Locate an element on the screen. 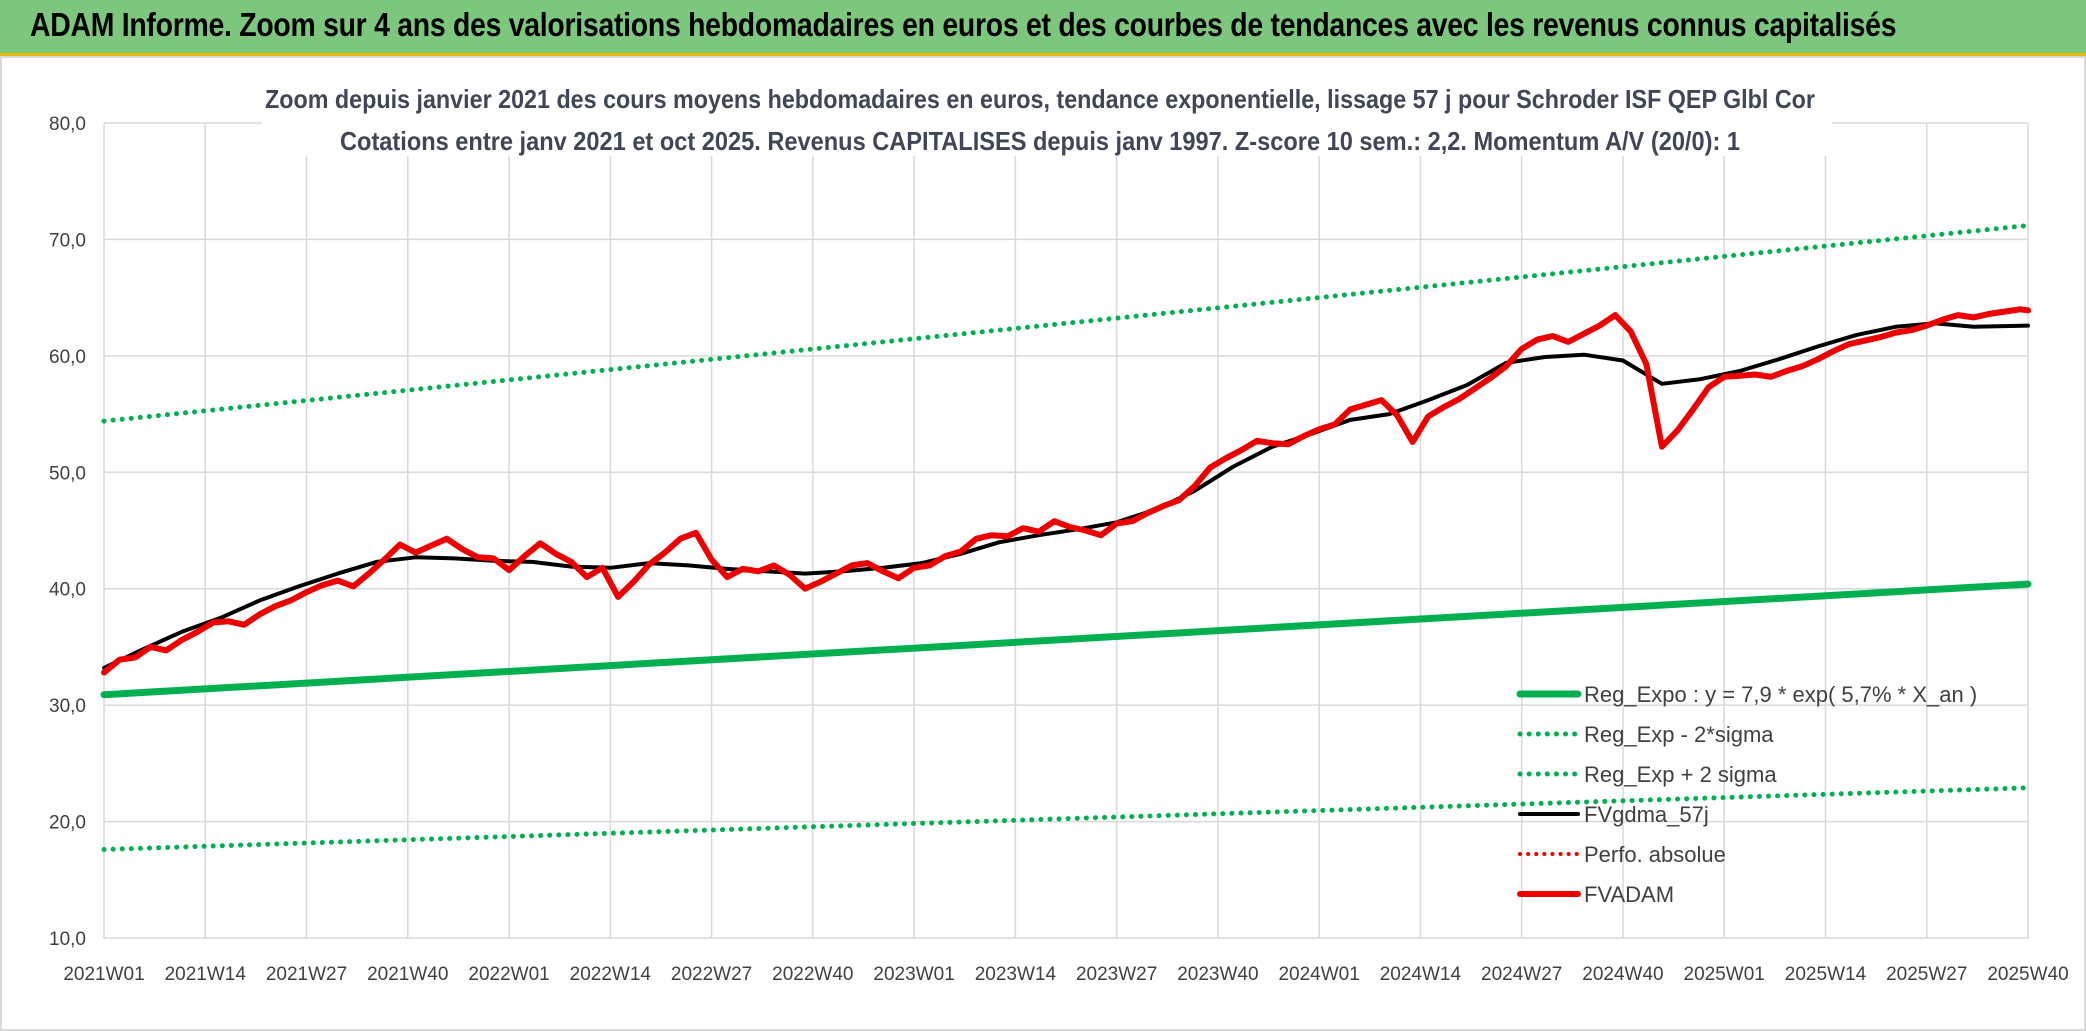 The width and height of the screenshot is (2086, 1031). y-tick-label: 30,0 is located at coordinates (67, 706).